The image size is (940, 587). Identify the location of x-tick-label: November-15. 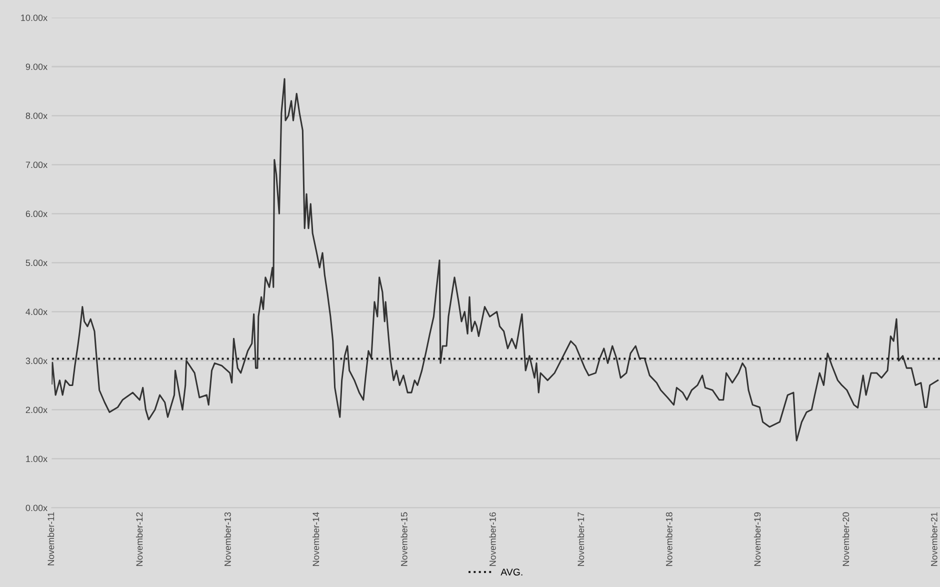
(404, 539).